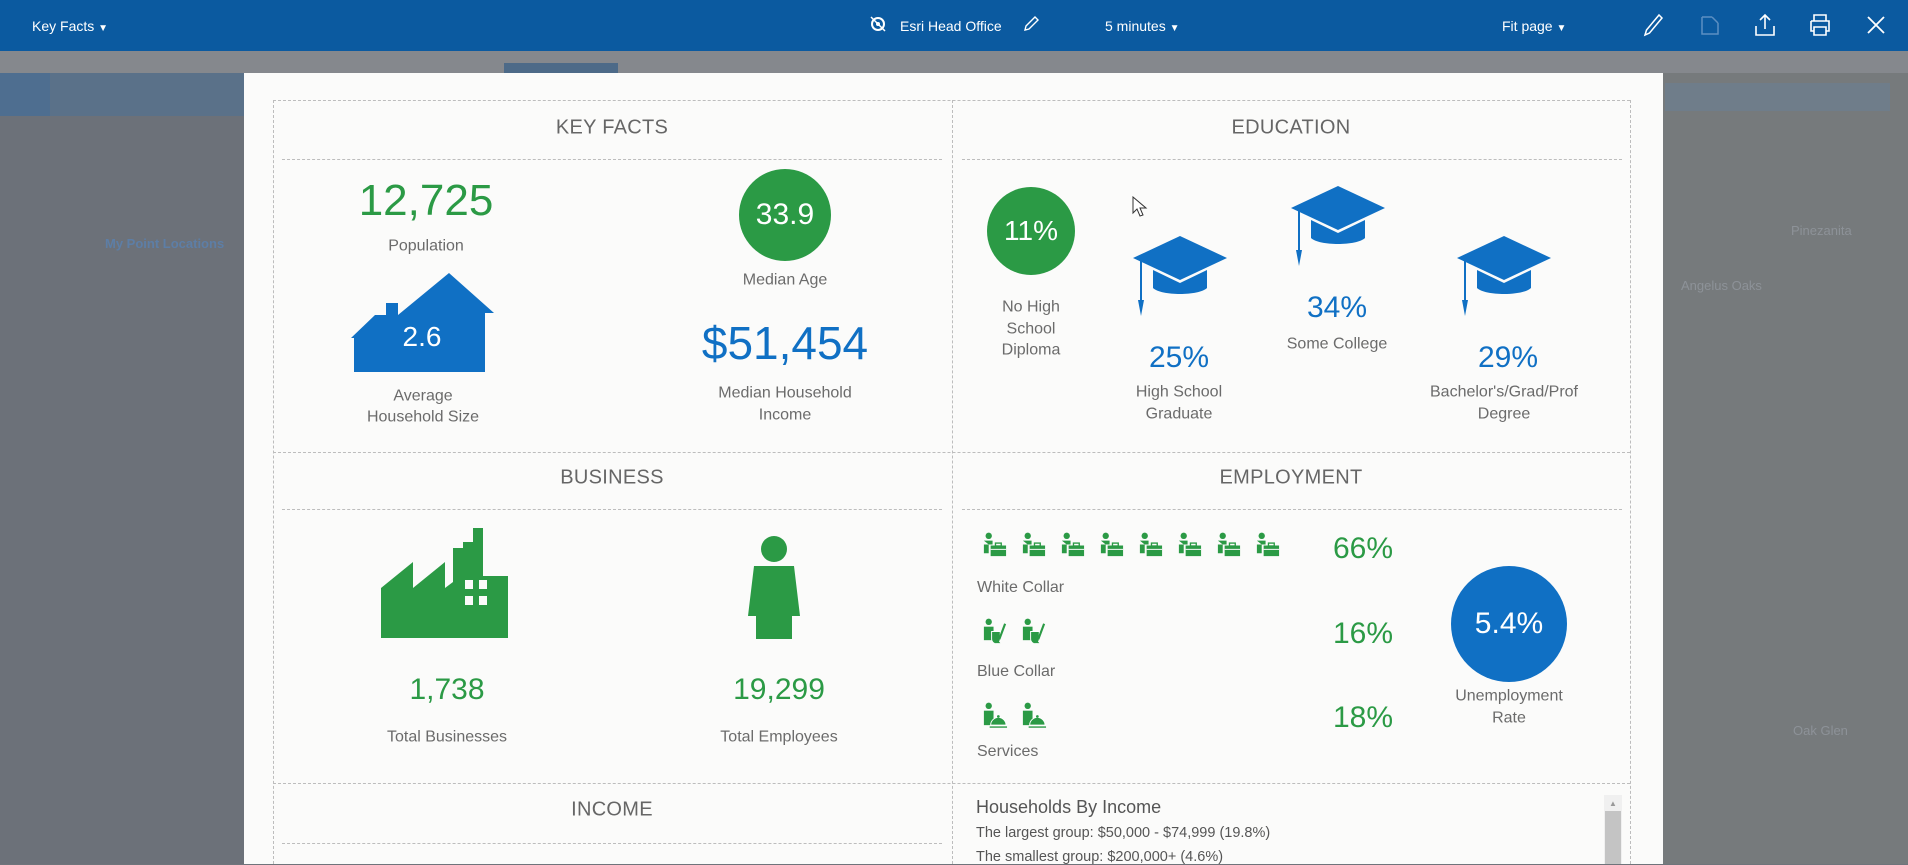 The height and width of the screenshot is (865, 1908). What do you see at coordinates (1031, 24) in the screenshot?
I see `edit-location-pencil-icon` at bounding box center [1031, 24].